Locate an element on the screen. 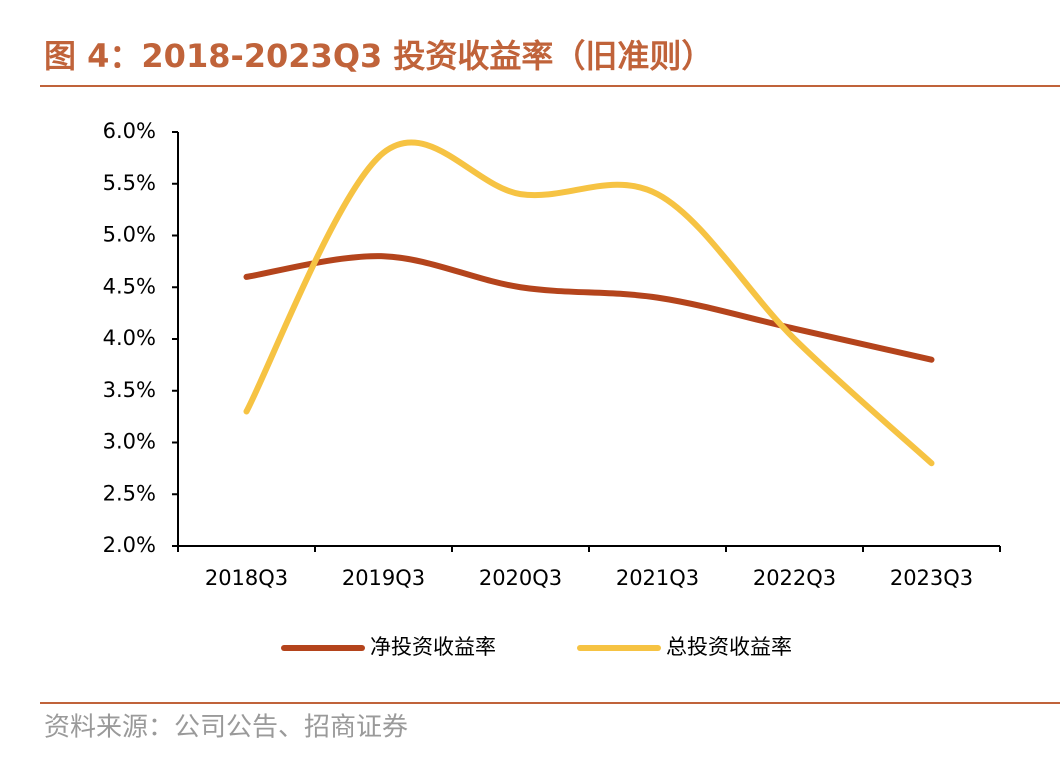 This screenshot has height=766, width=1060. legend-label: 总投资收益率 is located at coordinates (729, 647).